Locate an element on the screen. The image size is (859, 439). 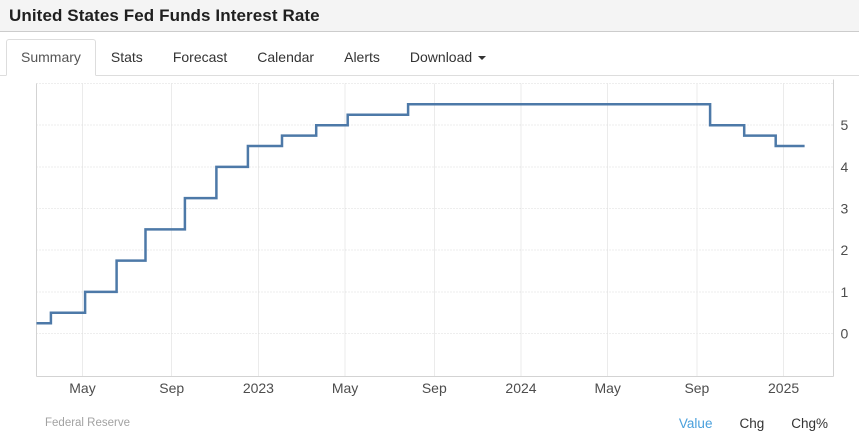
x-axis-tick-label: 2025 is located at coordinates (783, 388).